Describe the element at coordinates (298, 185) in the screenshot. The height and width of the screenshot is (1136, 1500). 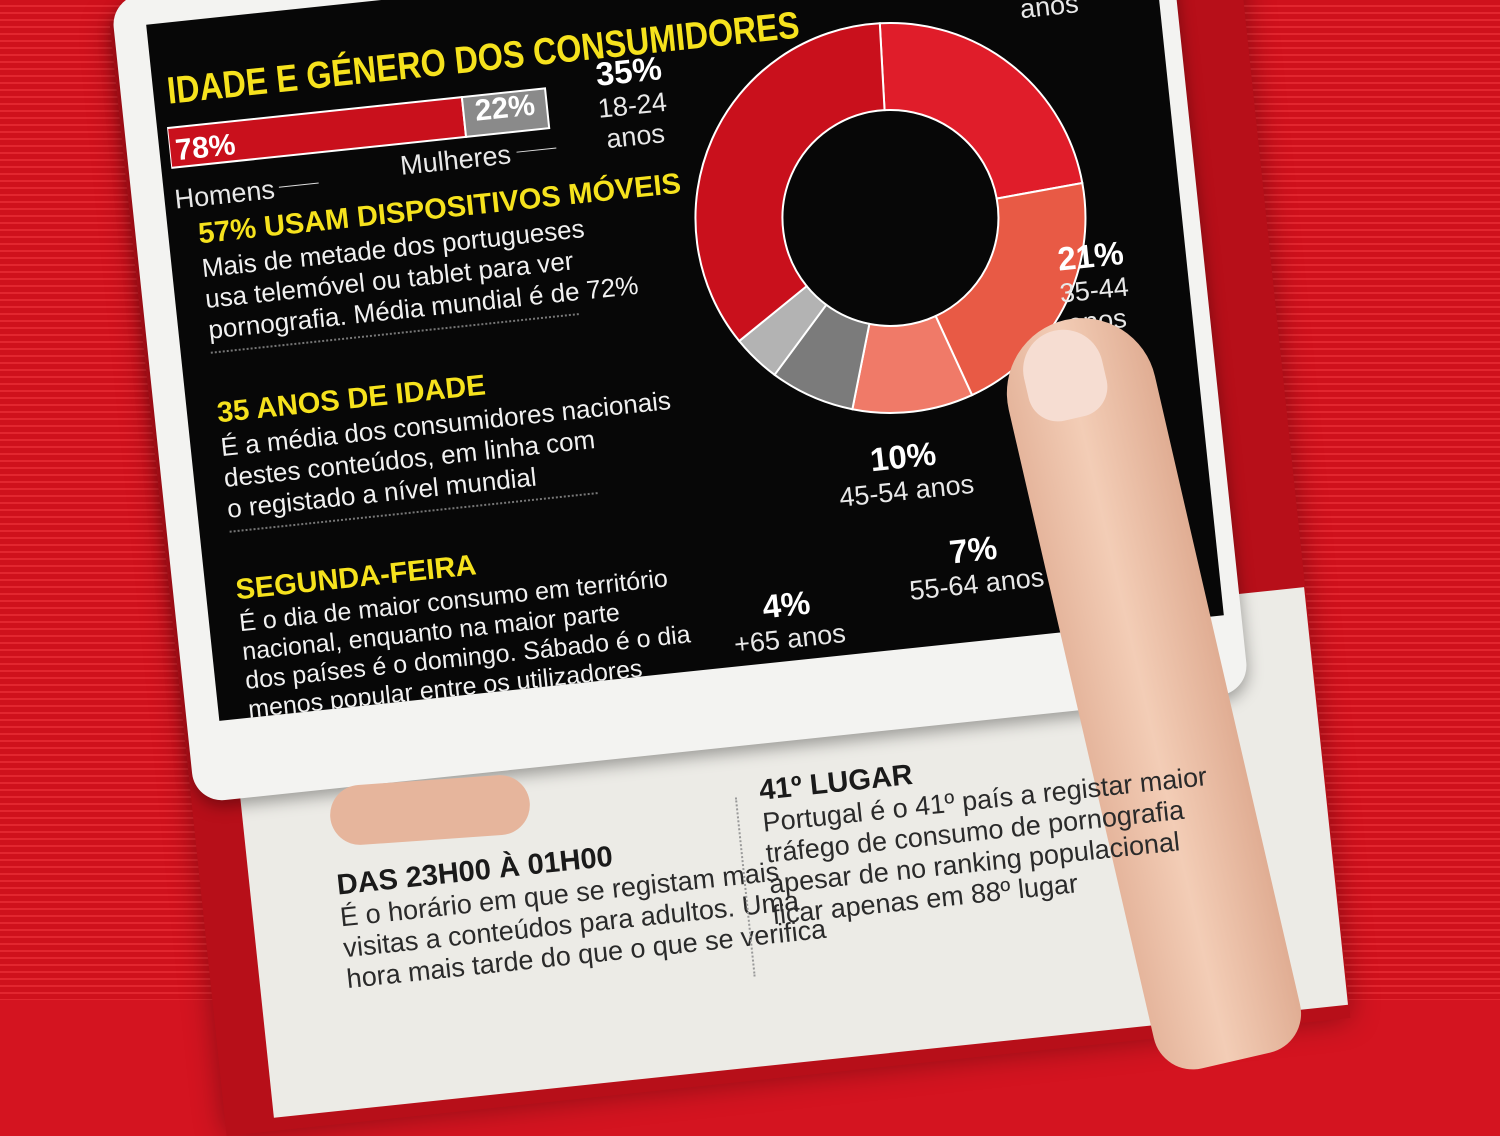
I see `men-leader-line` at that location.